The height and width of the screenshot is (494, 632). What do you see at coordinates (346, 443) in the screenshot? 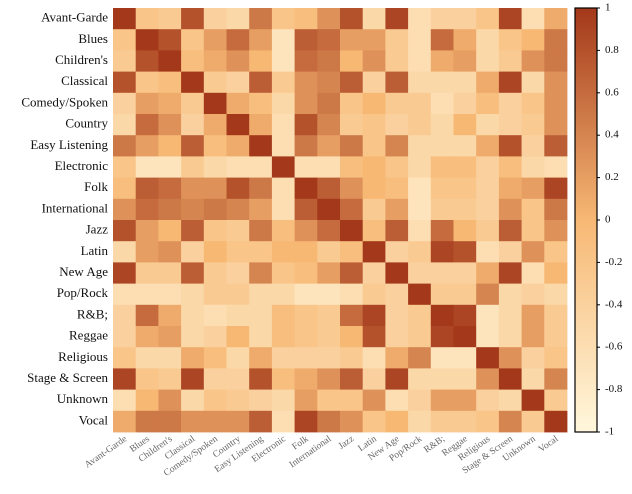
I see `x-tick-label: Jazz` at bounding box center [346, 443].